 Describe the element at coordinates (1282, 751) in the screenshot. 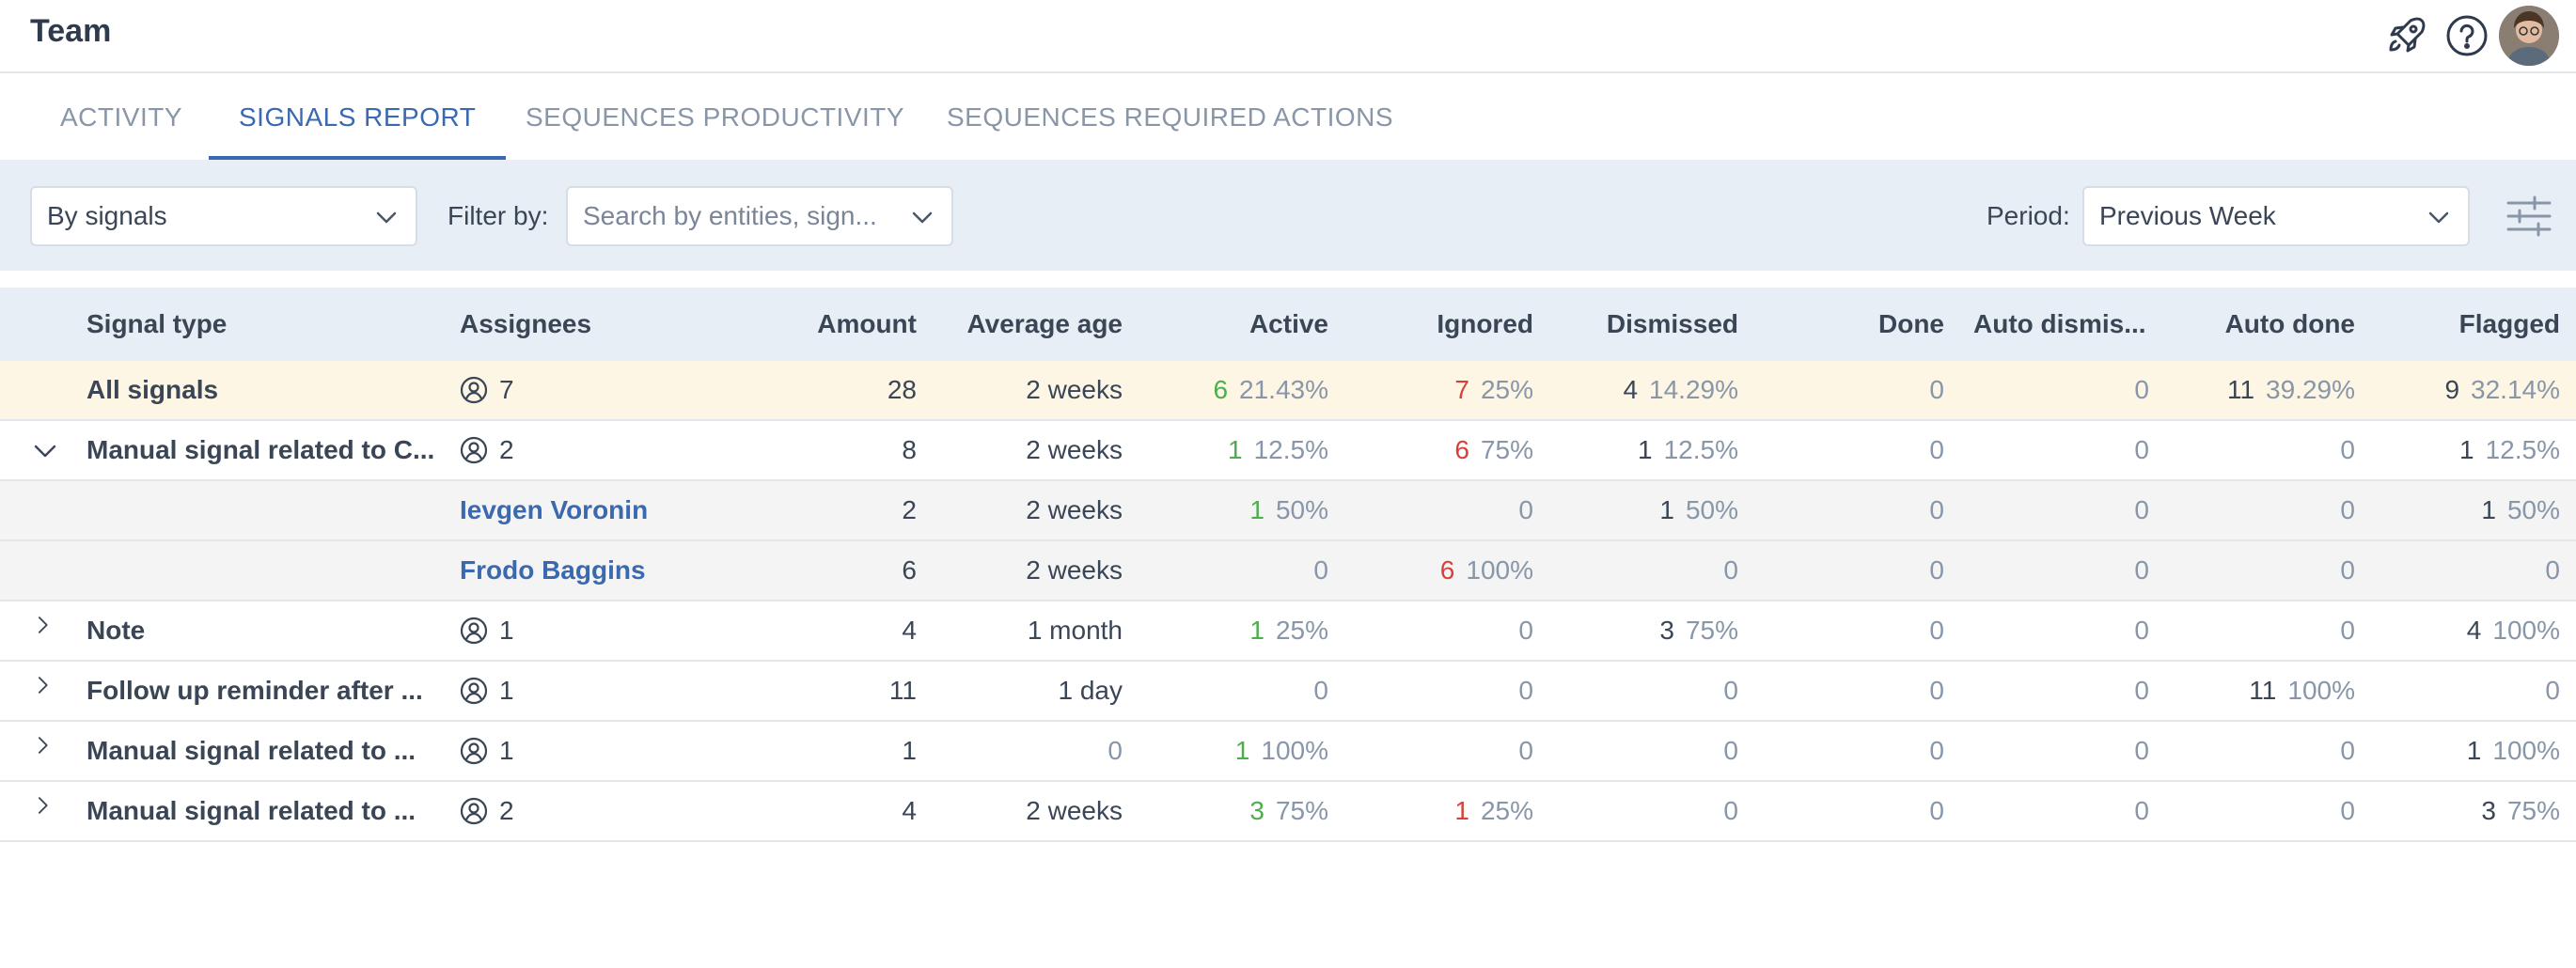

I see `active-cell: 1 100%` at that location.